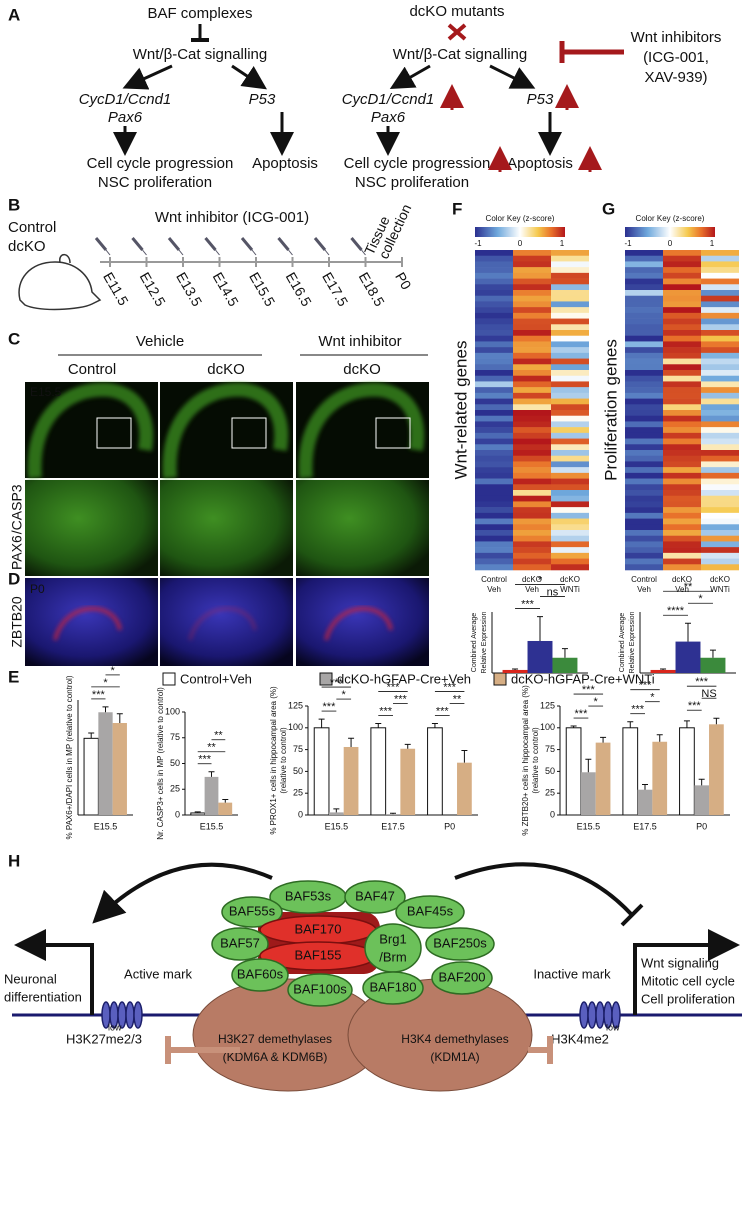 The width and height of the screenshot is (746, 1210). What do you see at coordinates (393, 986) in the screenshot?
I see `subunit-label: BAF180` at bounding box center [393, 986].